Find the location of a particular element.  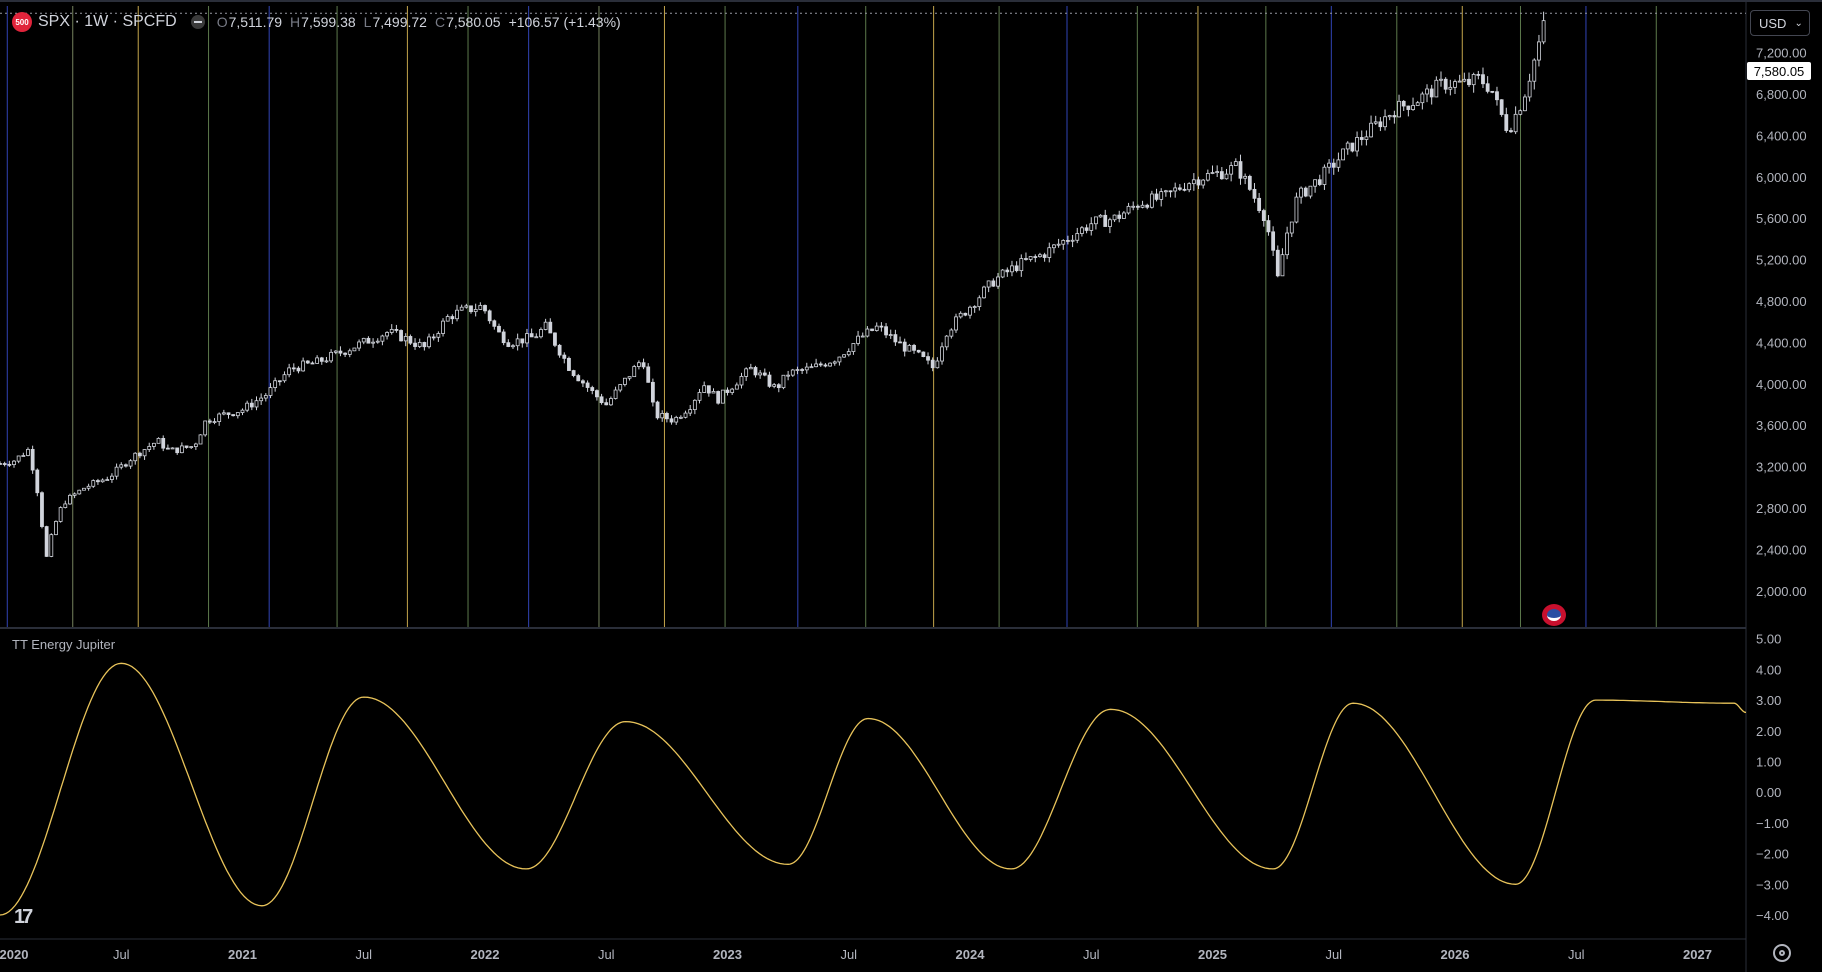

time-tick-label: 2026 is located at coordinates (1455, 954).